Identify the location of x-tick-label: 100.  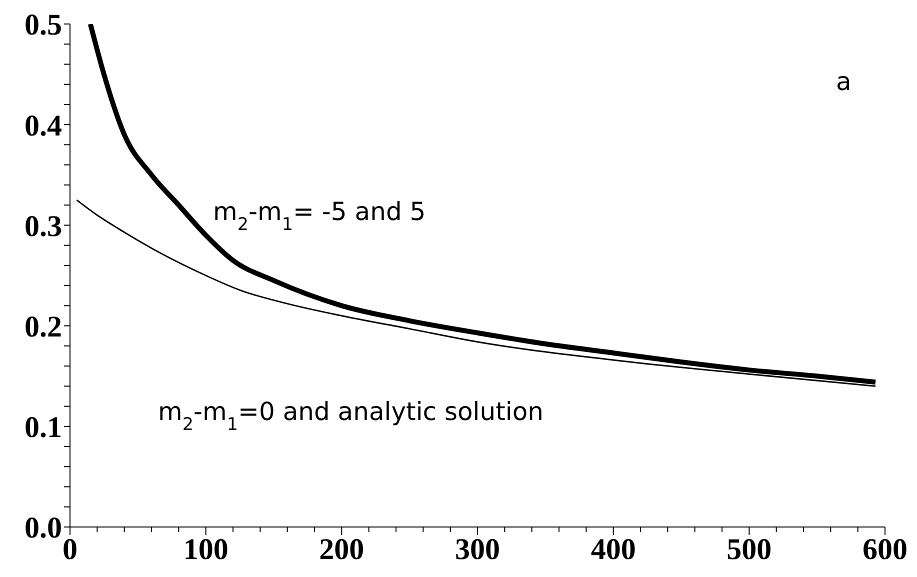
(205, 549).